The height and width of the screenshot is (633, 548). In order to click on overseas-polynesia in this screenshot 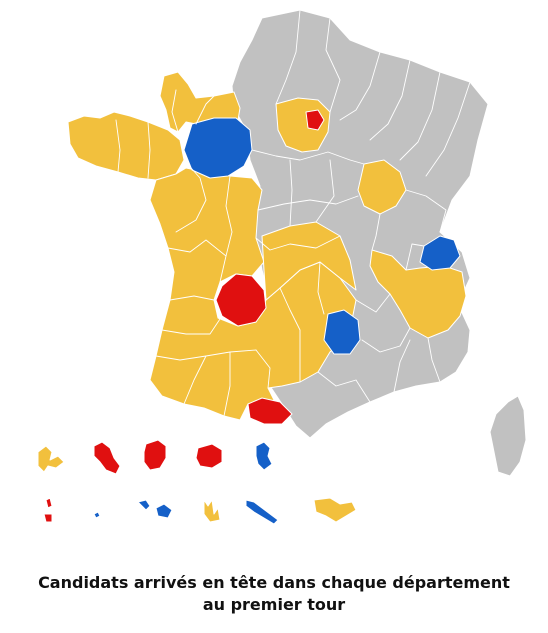, I will do `click(155, 509)`.